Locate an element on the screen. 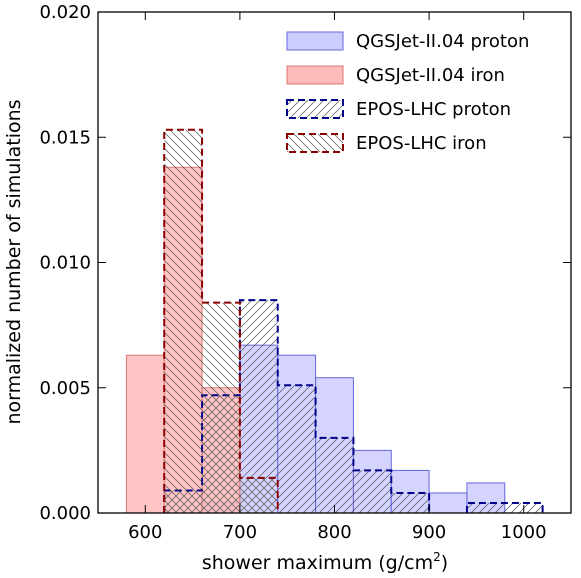 This screenshot has height=578, width=581. legend-item-2: EPOS-LHC proton is located at coordinates (398, 109).